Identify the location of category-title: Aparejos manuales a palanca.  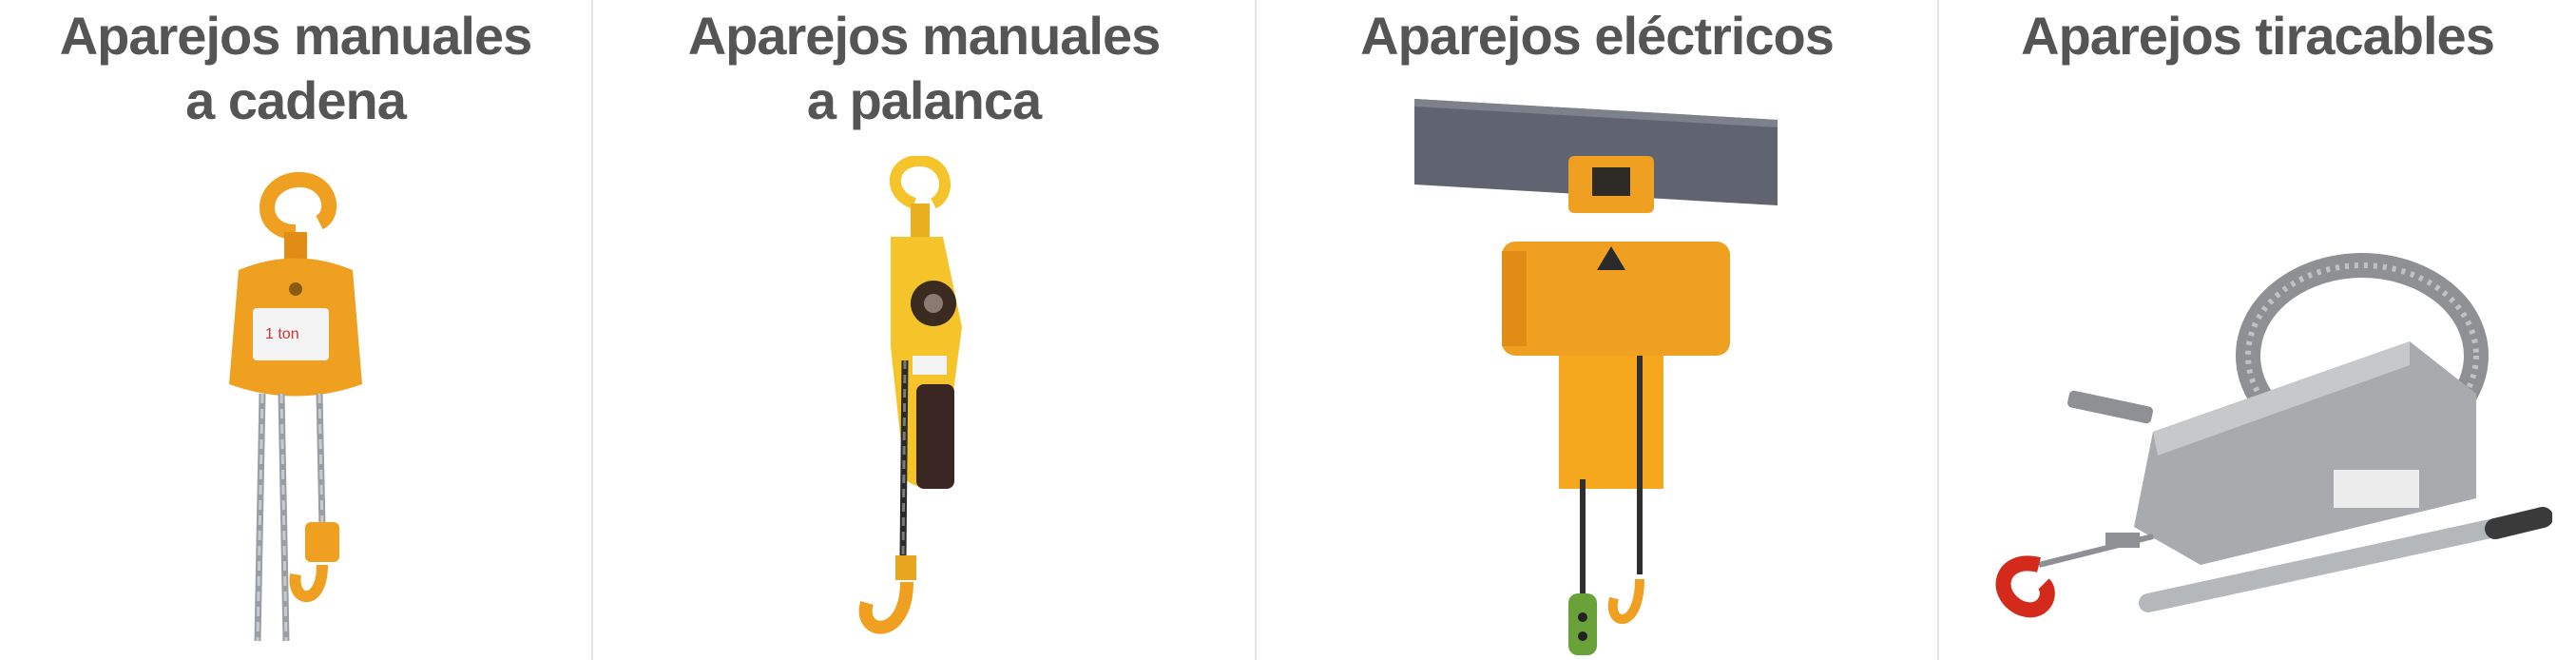
(925, 68).